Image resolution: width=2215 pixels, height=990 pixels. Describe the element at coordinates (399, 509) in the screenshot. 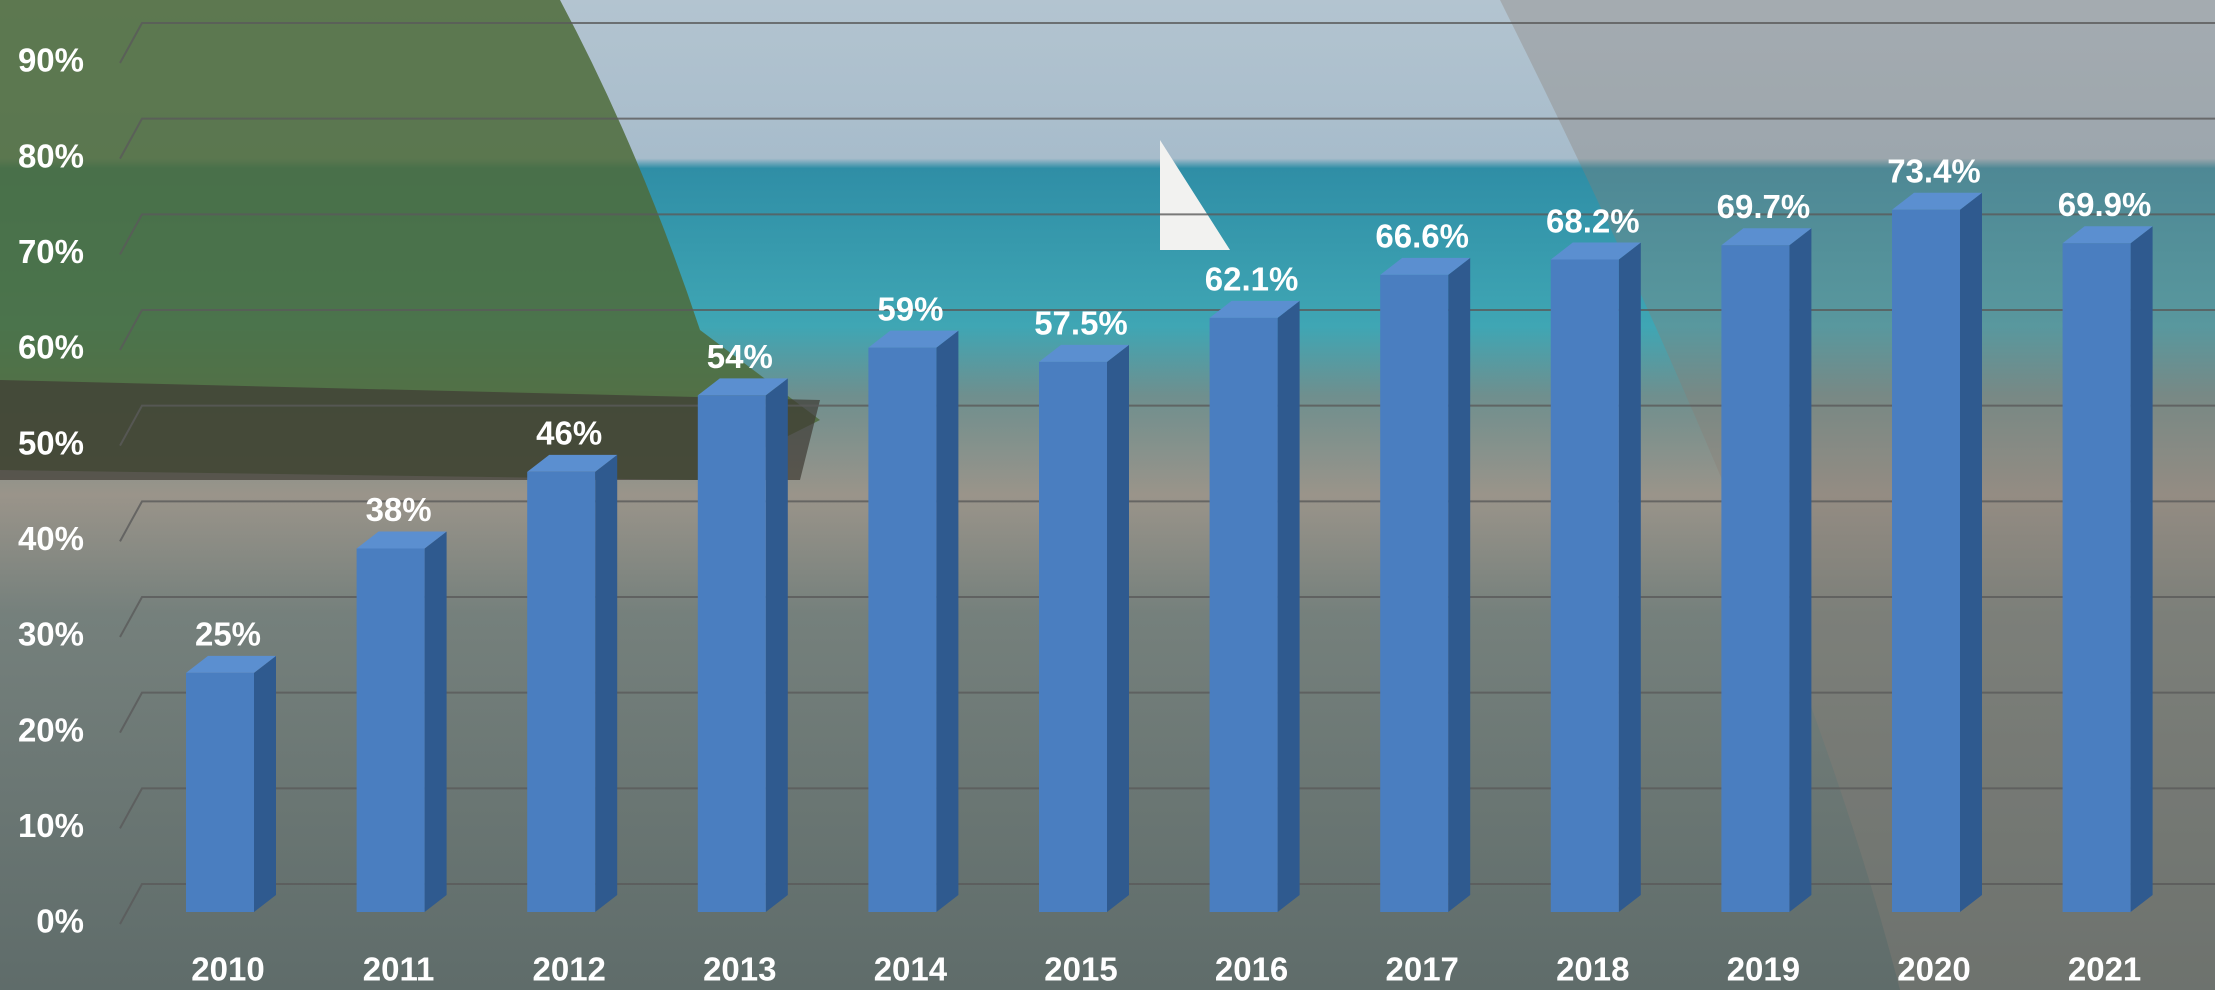

I see `data-label: 38%` at that location.